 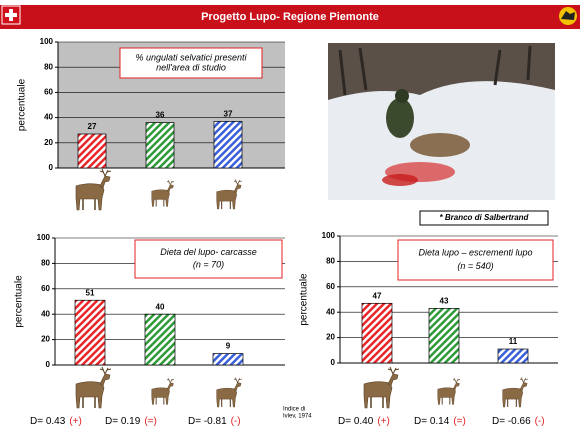 I want to click on index-label: D= -0.81, so click(x=207, y=421).